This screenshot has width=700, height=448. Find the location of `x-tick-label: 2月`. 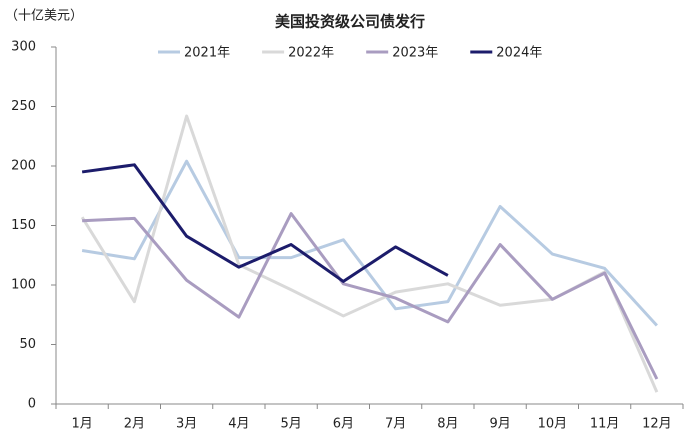

x-tick-label: 2月 is located at coordinates (134, 424).